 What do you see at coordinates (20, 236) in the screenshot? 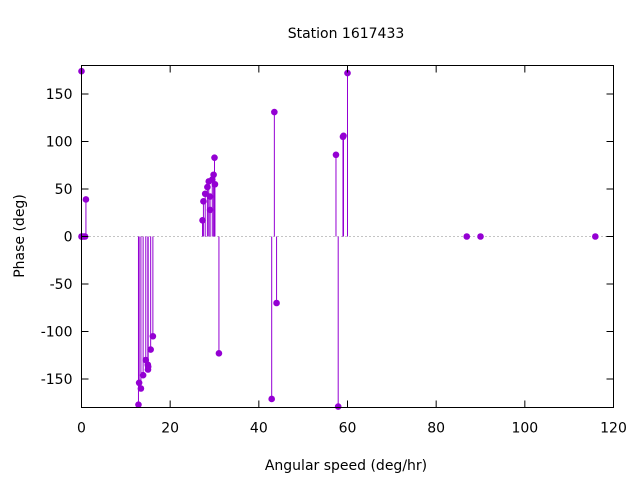
I see `y-axis-label: Phase (deg)` at bounding box center [20, 236].